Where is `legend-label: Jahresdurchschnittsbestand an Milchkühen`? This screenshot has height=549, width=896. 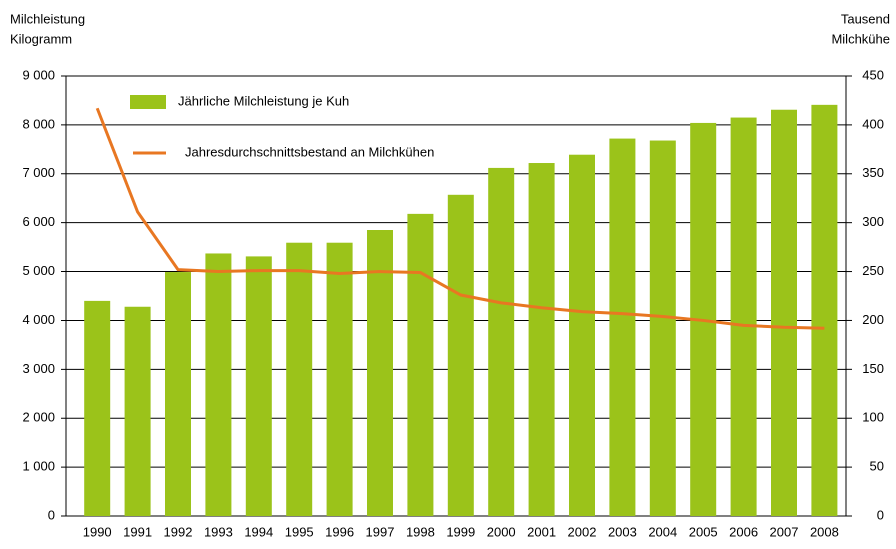
legend-label: Jahresdurchschnittsbestand an Milchkühen is located at coordinates (309, 151).